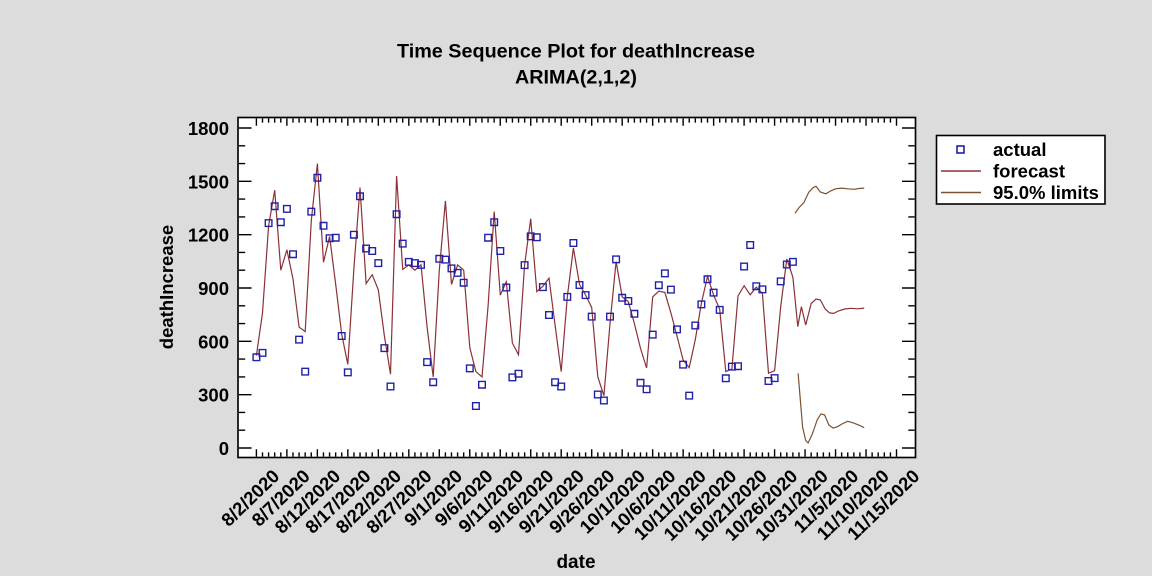  I want to click on svg-text: 600, so click(213, 341).